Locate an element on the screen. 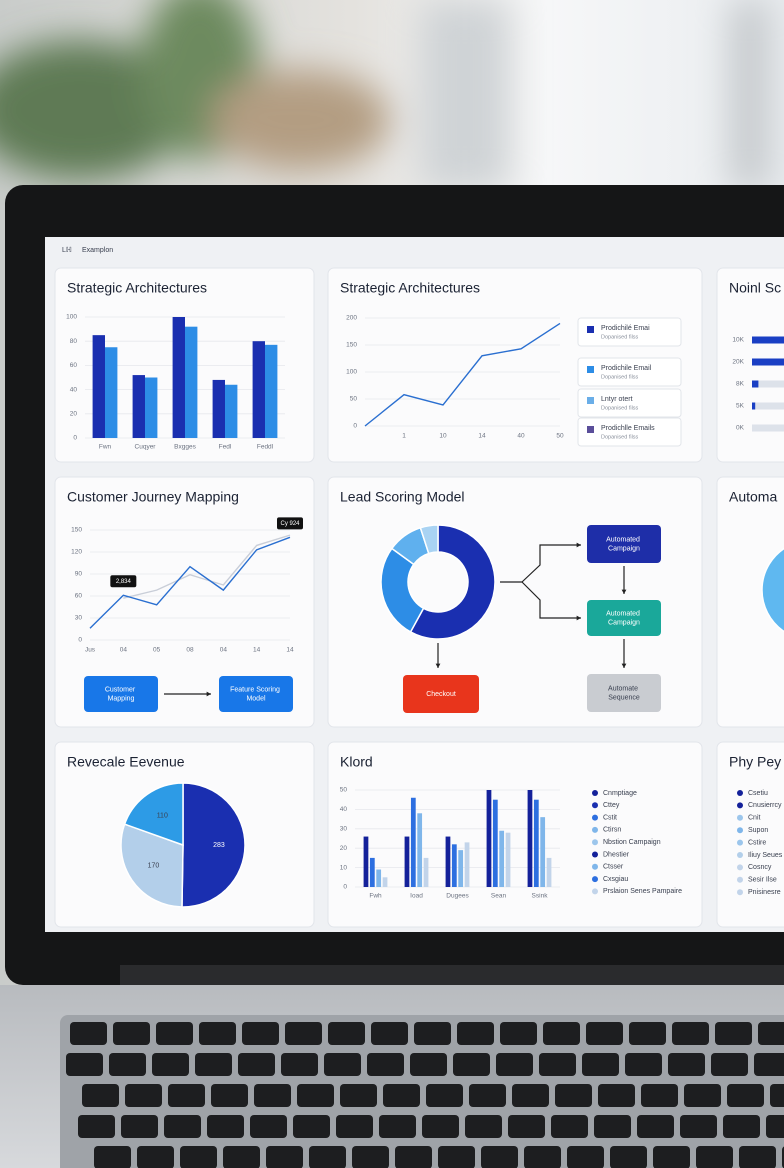 The width and height of the screenshot is (784, 1168). y-tick-label: 0K is located at coordinates (740, 428).